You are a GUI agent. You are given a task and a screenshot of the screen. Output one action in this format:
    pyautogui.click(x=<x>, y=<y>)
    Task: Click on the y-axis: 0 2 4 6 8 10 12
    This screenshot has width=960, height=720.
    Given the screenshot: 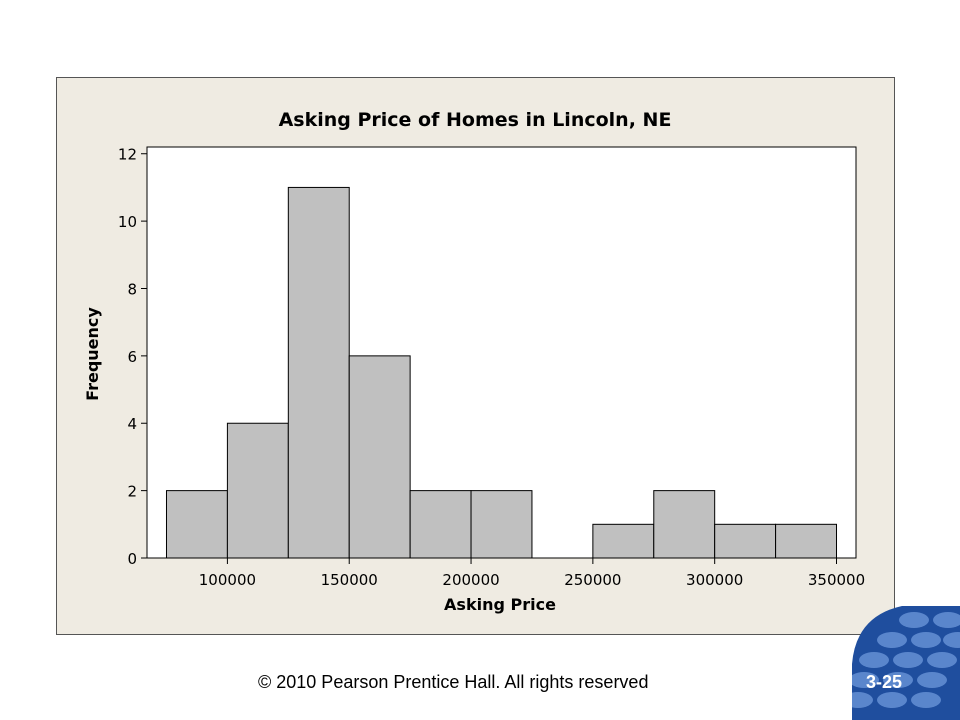 What is the action you would take?
    pyautogui.click(x=132, y=357)
    